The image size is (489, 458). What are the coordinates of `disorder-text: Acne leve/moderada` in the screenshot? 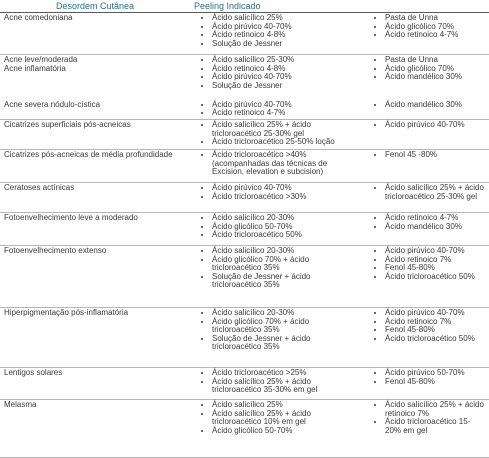 It's located at (41, 59).